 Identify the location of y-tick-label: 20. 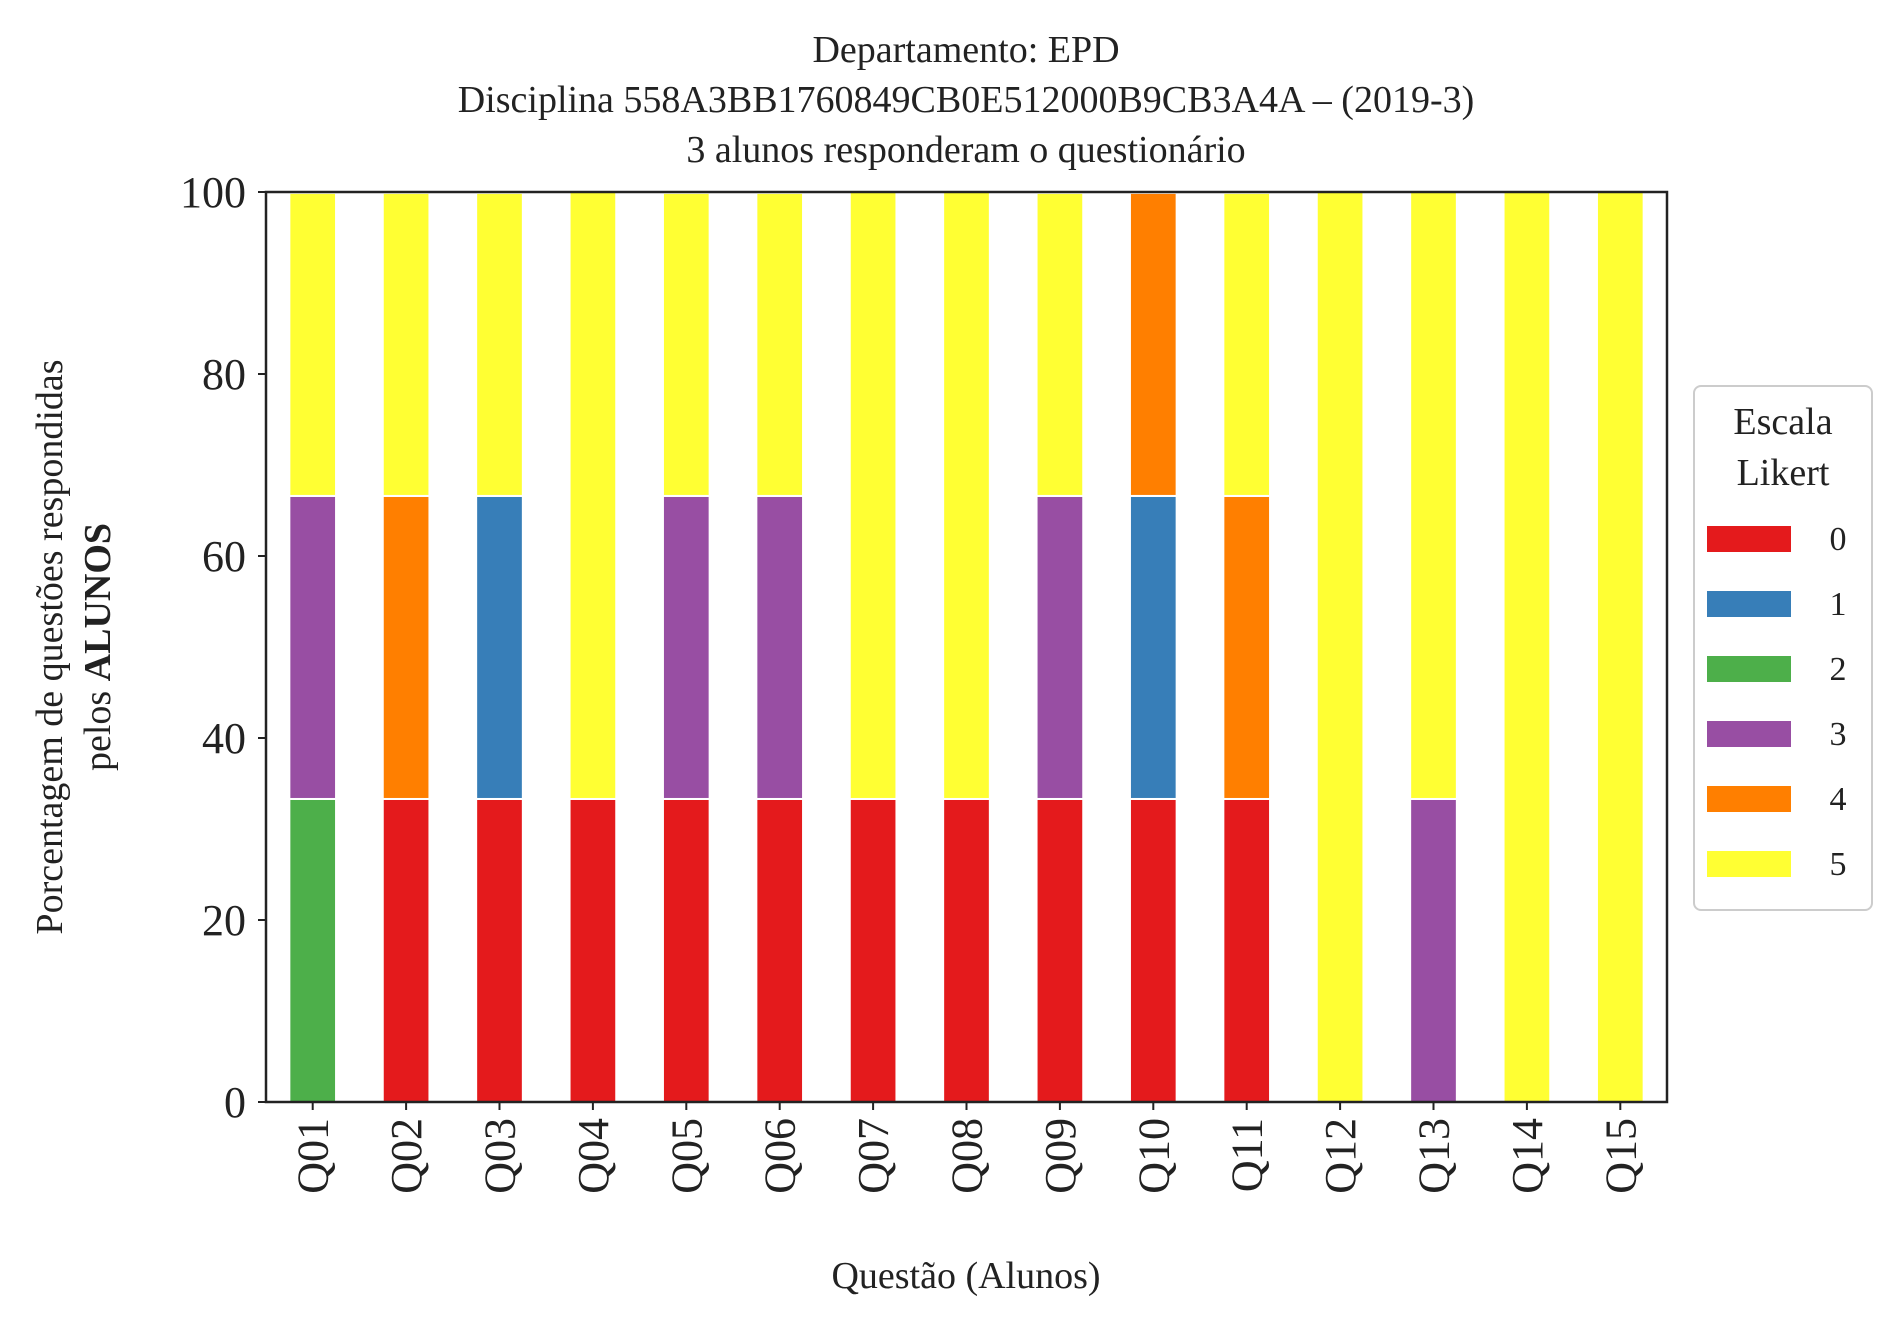
(224, 920).